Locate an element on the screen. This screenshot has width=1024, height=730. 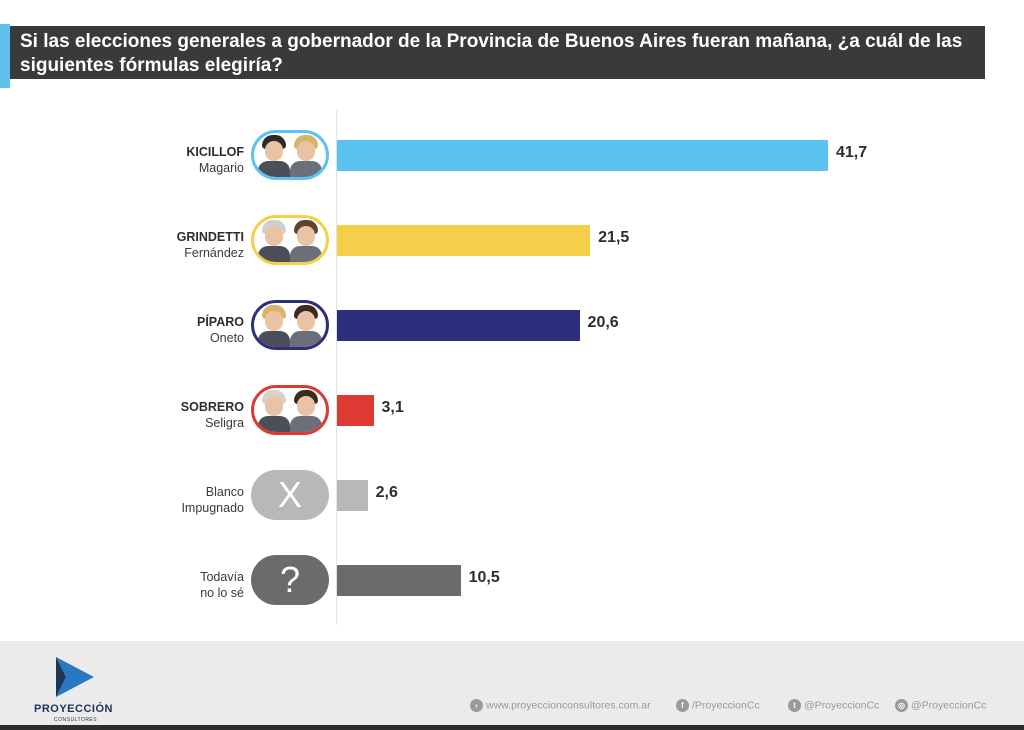
twitter-link: t @ProyeccionCc is located at coordinates (833, 705).